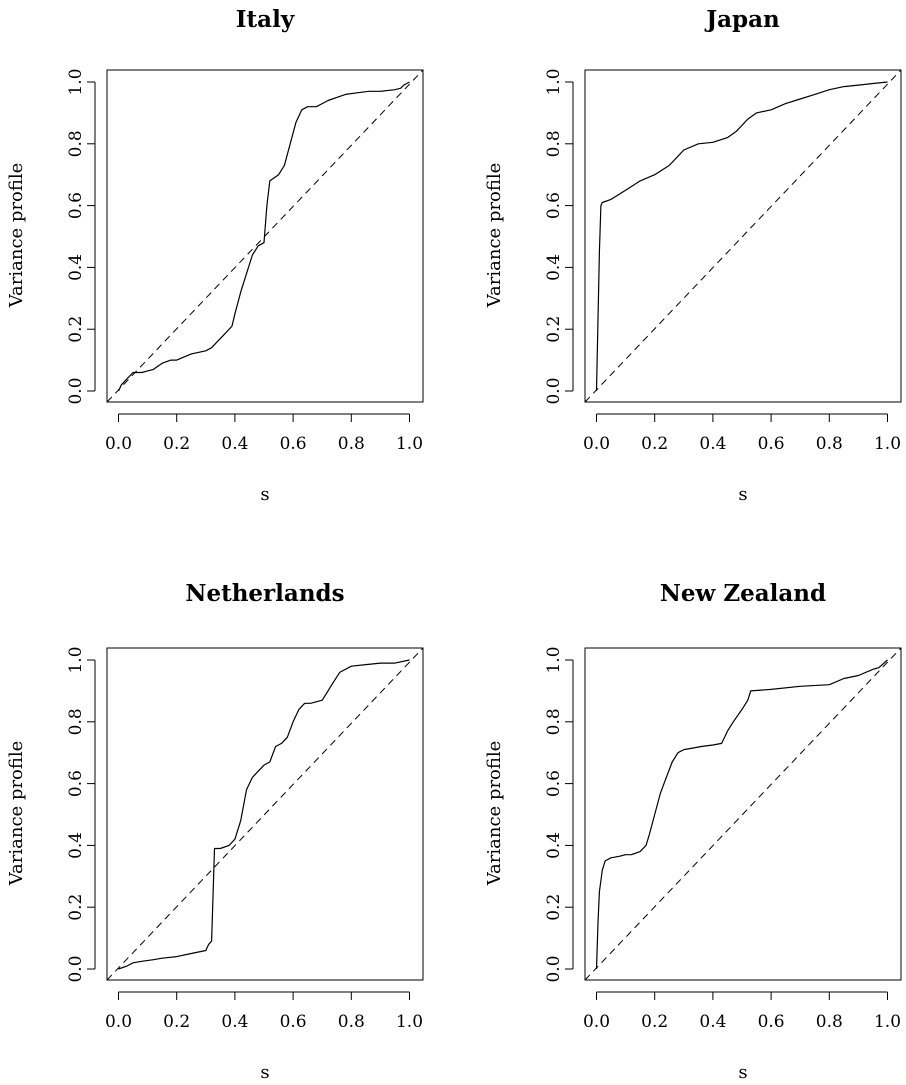 The height and width of the screenshot is (1085, 906). I want to click on panel-title: New Zealand, so click(743, 593).